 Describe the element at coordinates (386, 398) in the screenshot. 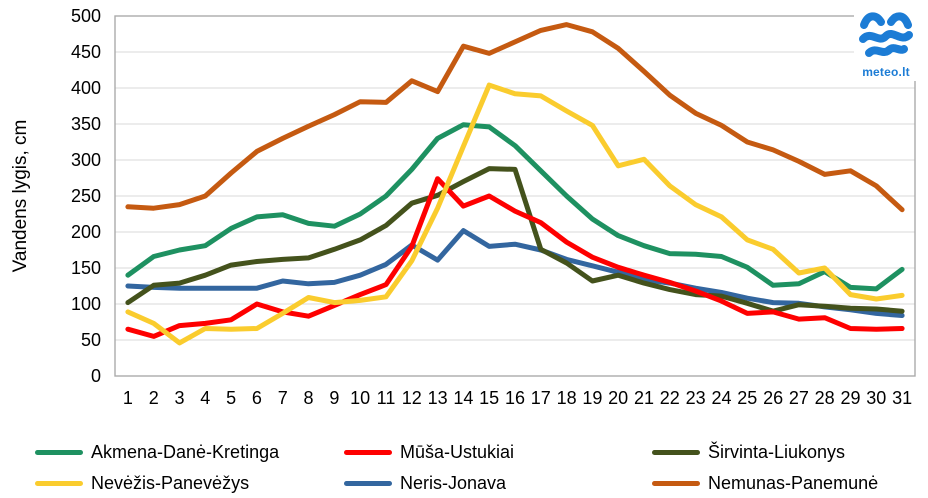

I see `x-tick-label: 11` at that location.